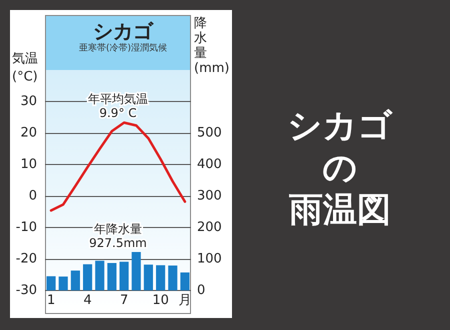 Image resolution: width=450 pixels, height=330 pixels. What do you see at coordinates (123, 31) in the screenshot?
I see `chart-title: シカゴ` at bounding box center [123, 31].